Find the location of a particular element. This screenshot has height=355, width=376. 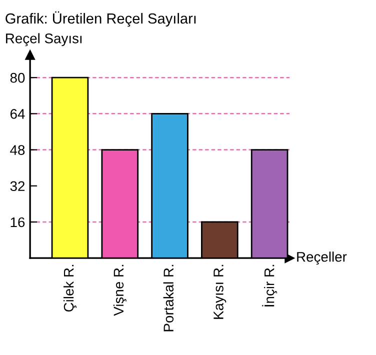

x-tick-label: Kayısı R. is located at coordinates (220, 291).